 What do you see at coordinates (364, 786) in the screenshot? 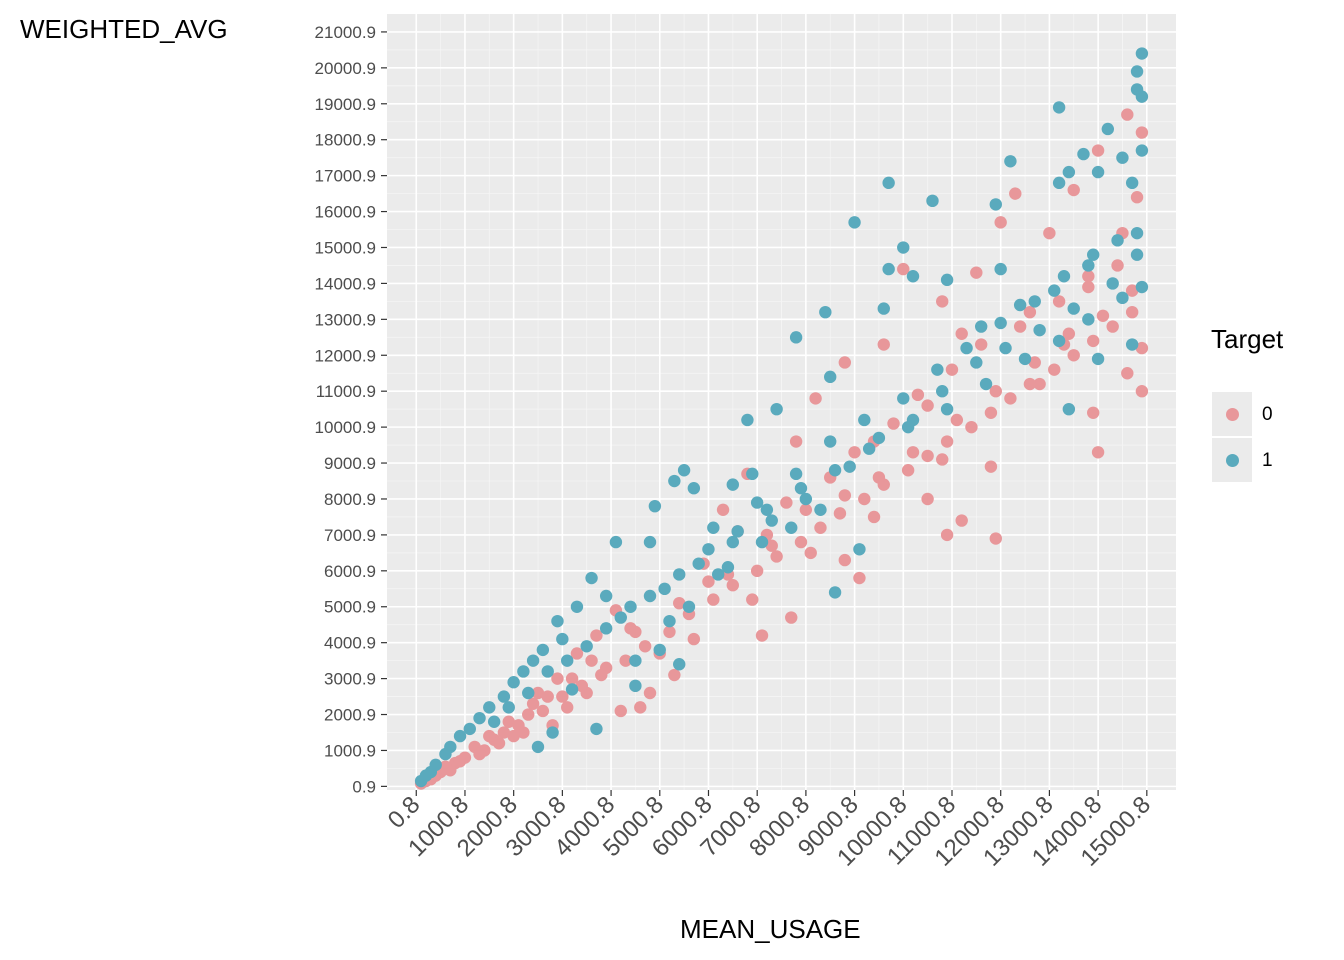
I see `y-tick-label: 0.9` at bounding box center [364, 786].